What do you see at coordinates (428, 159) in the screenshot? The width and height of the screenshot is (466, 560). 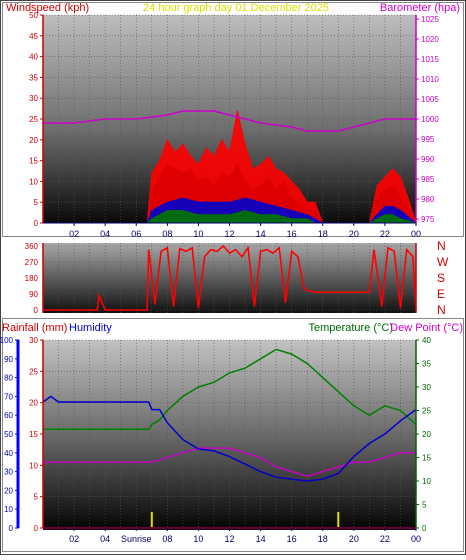 I see `barometer-tick-label: 990` at bounding box center [428, 159].